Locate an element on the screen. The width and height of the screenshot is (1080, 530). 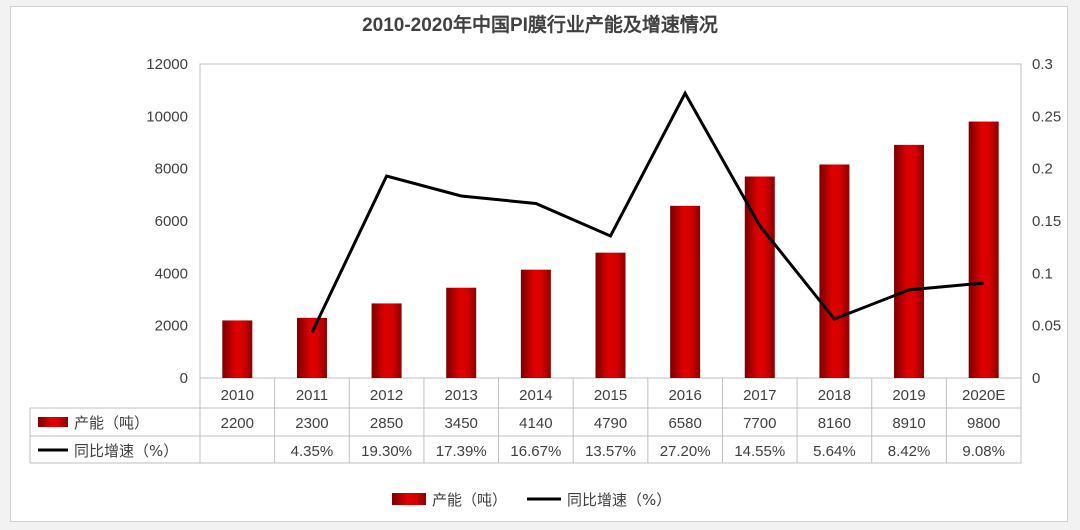
bar-data-label: 9800 is located at coordinates (983, 423).